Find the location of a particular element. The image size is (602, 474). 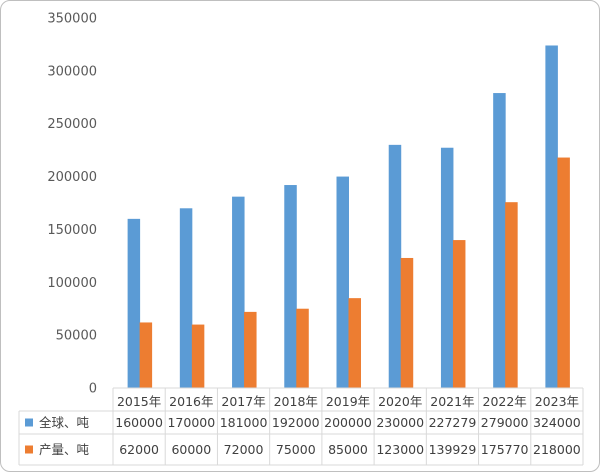

y-tick-label: 0 is located at coordinates (93, 389).